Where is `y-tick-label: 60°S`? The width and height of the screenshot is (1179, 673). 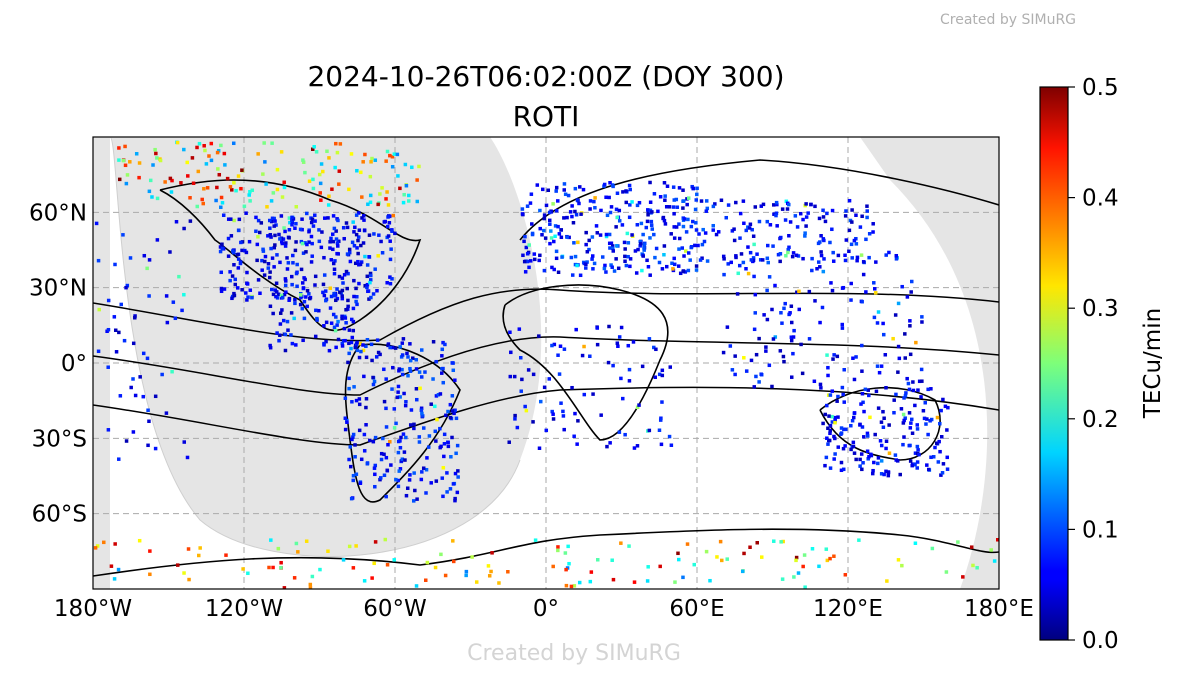 y-tick-label: 60°S is located at coordinates (59, 515).